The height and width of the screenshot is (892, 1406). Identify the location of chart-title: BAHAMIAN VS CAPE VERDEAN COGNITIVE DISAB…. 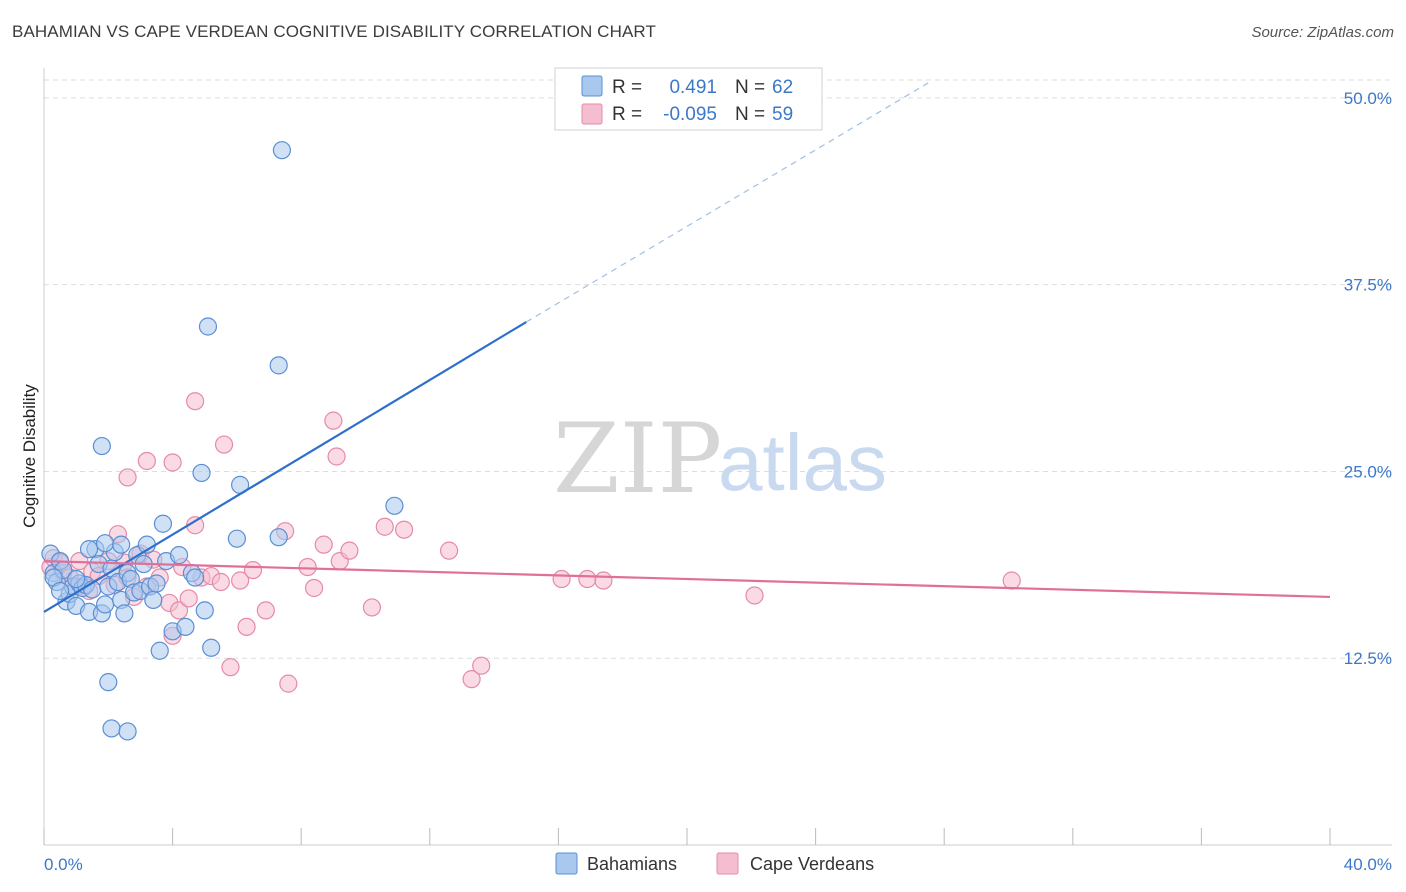
(334, 31).